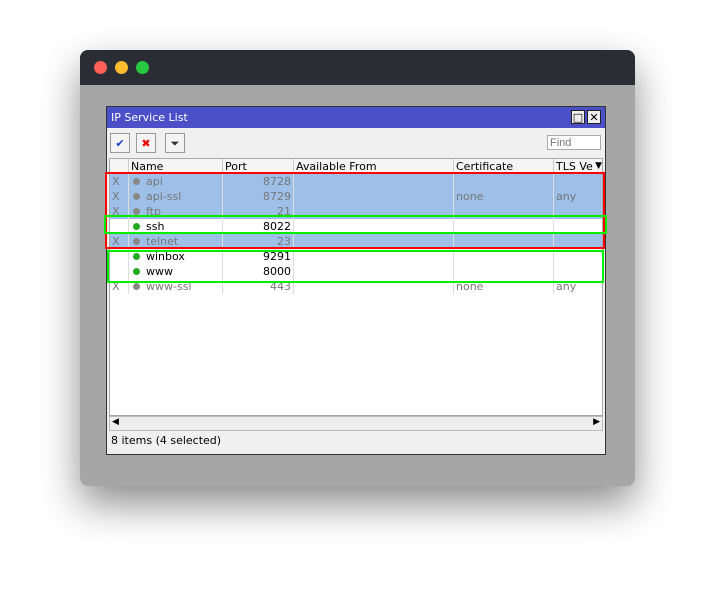 The image size is (715, 596). I want to click on cell-name: api, so click(176, 181).